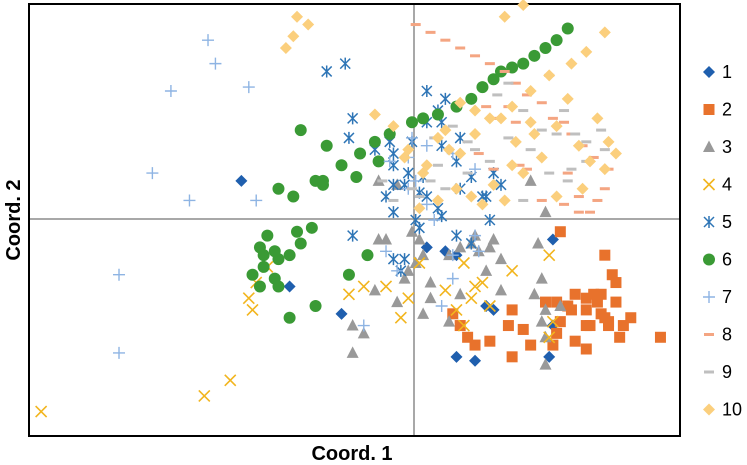 This screenshot has width=747, height=465. I want to click on legend-label: 4, so click(727, 185).